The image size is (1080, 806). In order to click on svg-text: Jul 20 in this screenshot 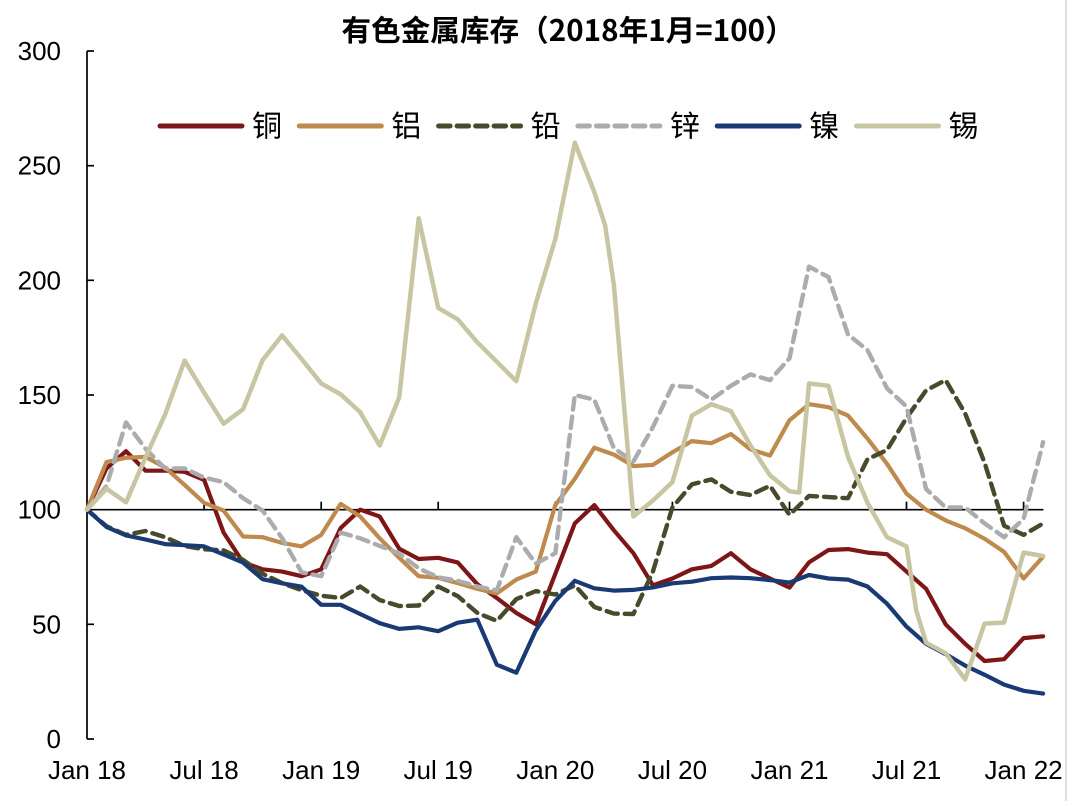, I will do `click(672, 770)`.